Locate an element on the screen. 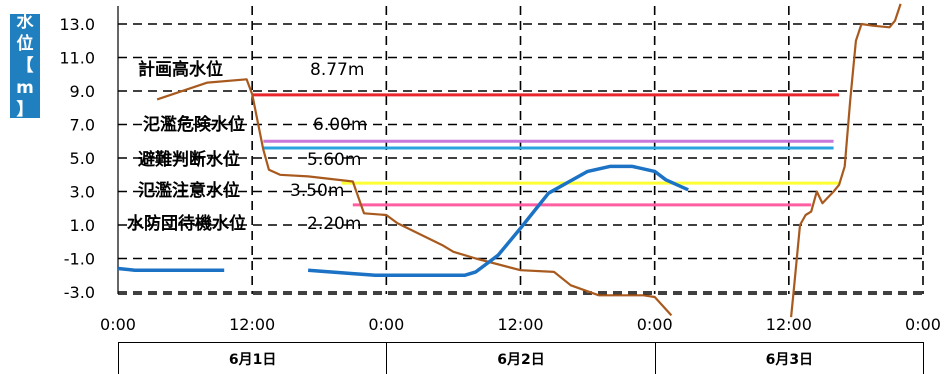  threshold-value: 2.20m is located at coordinates (334, 224).